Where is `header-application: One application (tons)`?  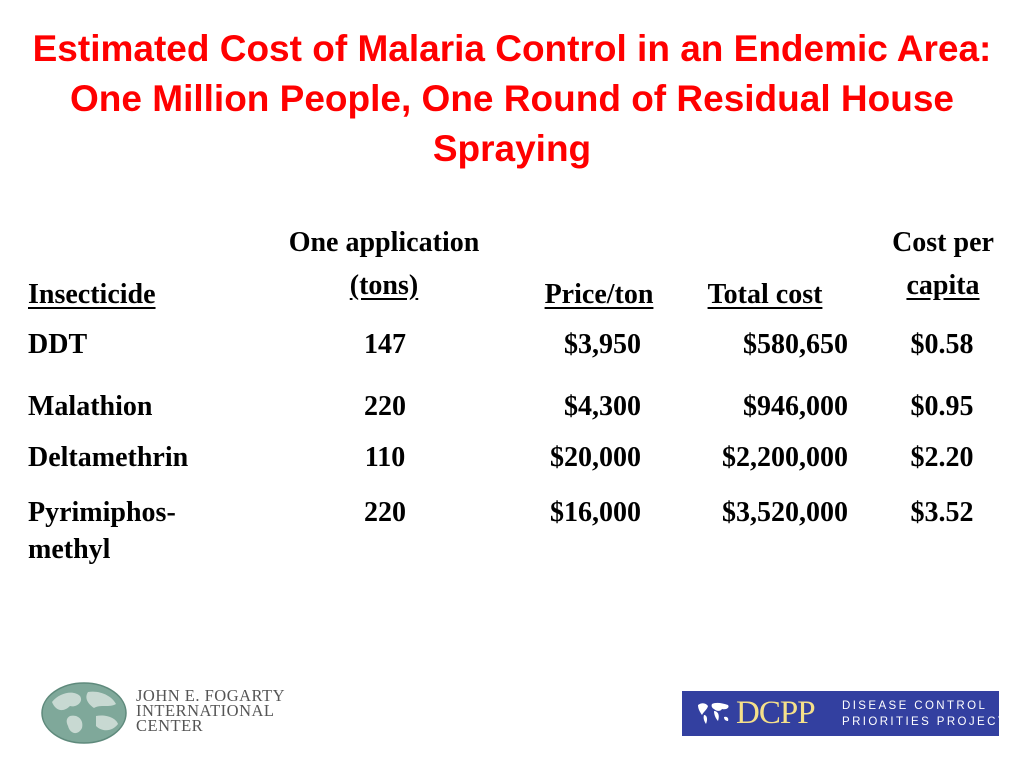
header-application: One application (tons) is located at coordinates (384, 264).